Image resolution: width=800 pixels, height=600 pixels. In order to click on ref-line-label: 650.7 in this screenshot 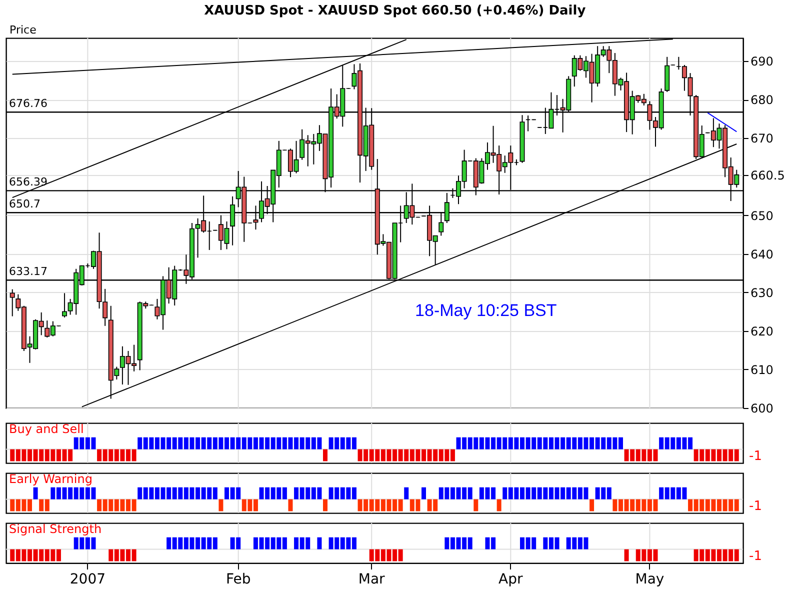, I will do `click(24, 204)`.